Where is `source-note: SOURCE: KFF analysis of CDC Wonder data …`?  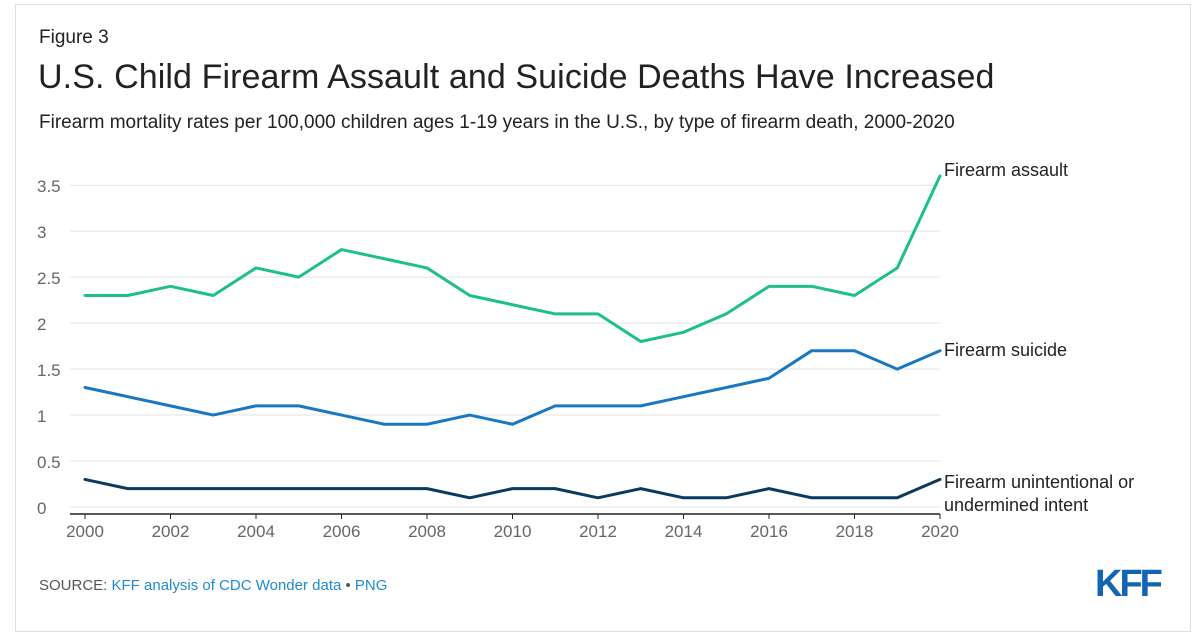
source-note: SOURCE: KFF analysis of CDC Wonder data … is located at coordinates (213, 585).